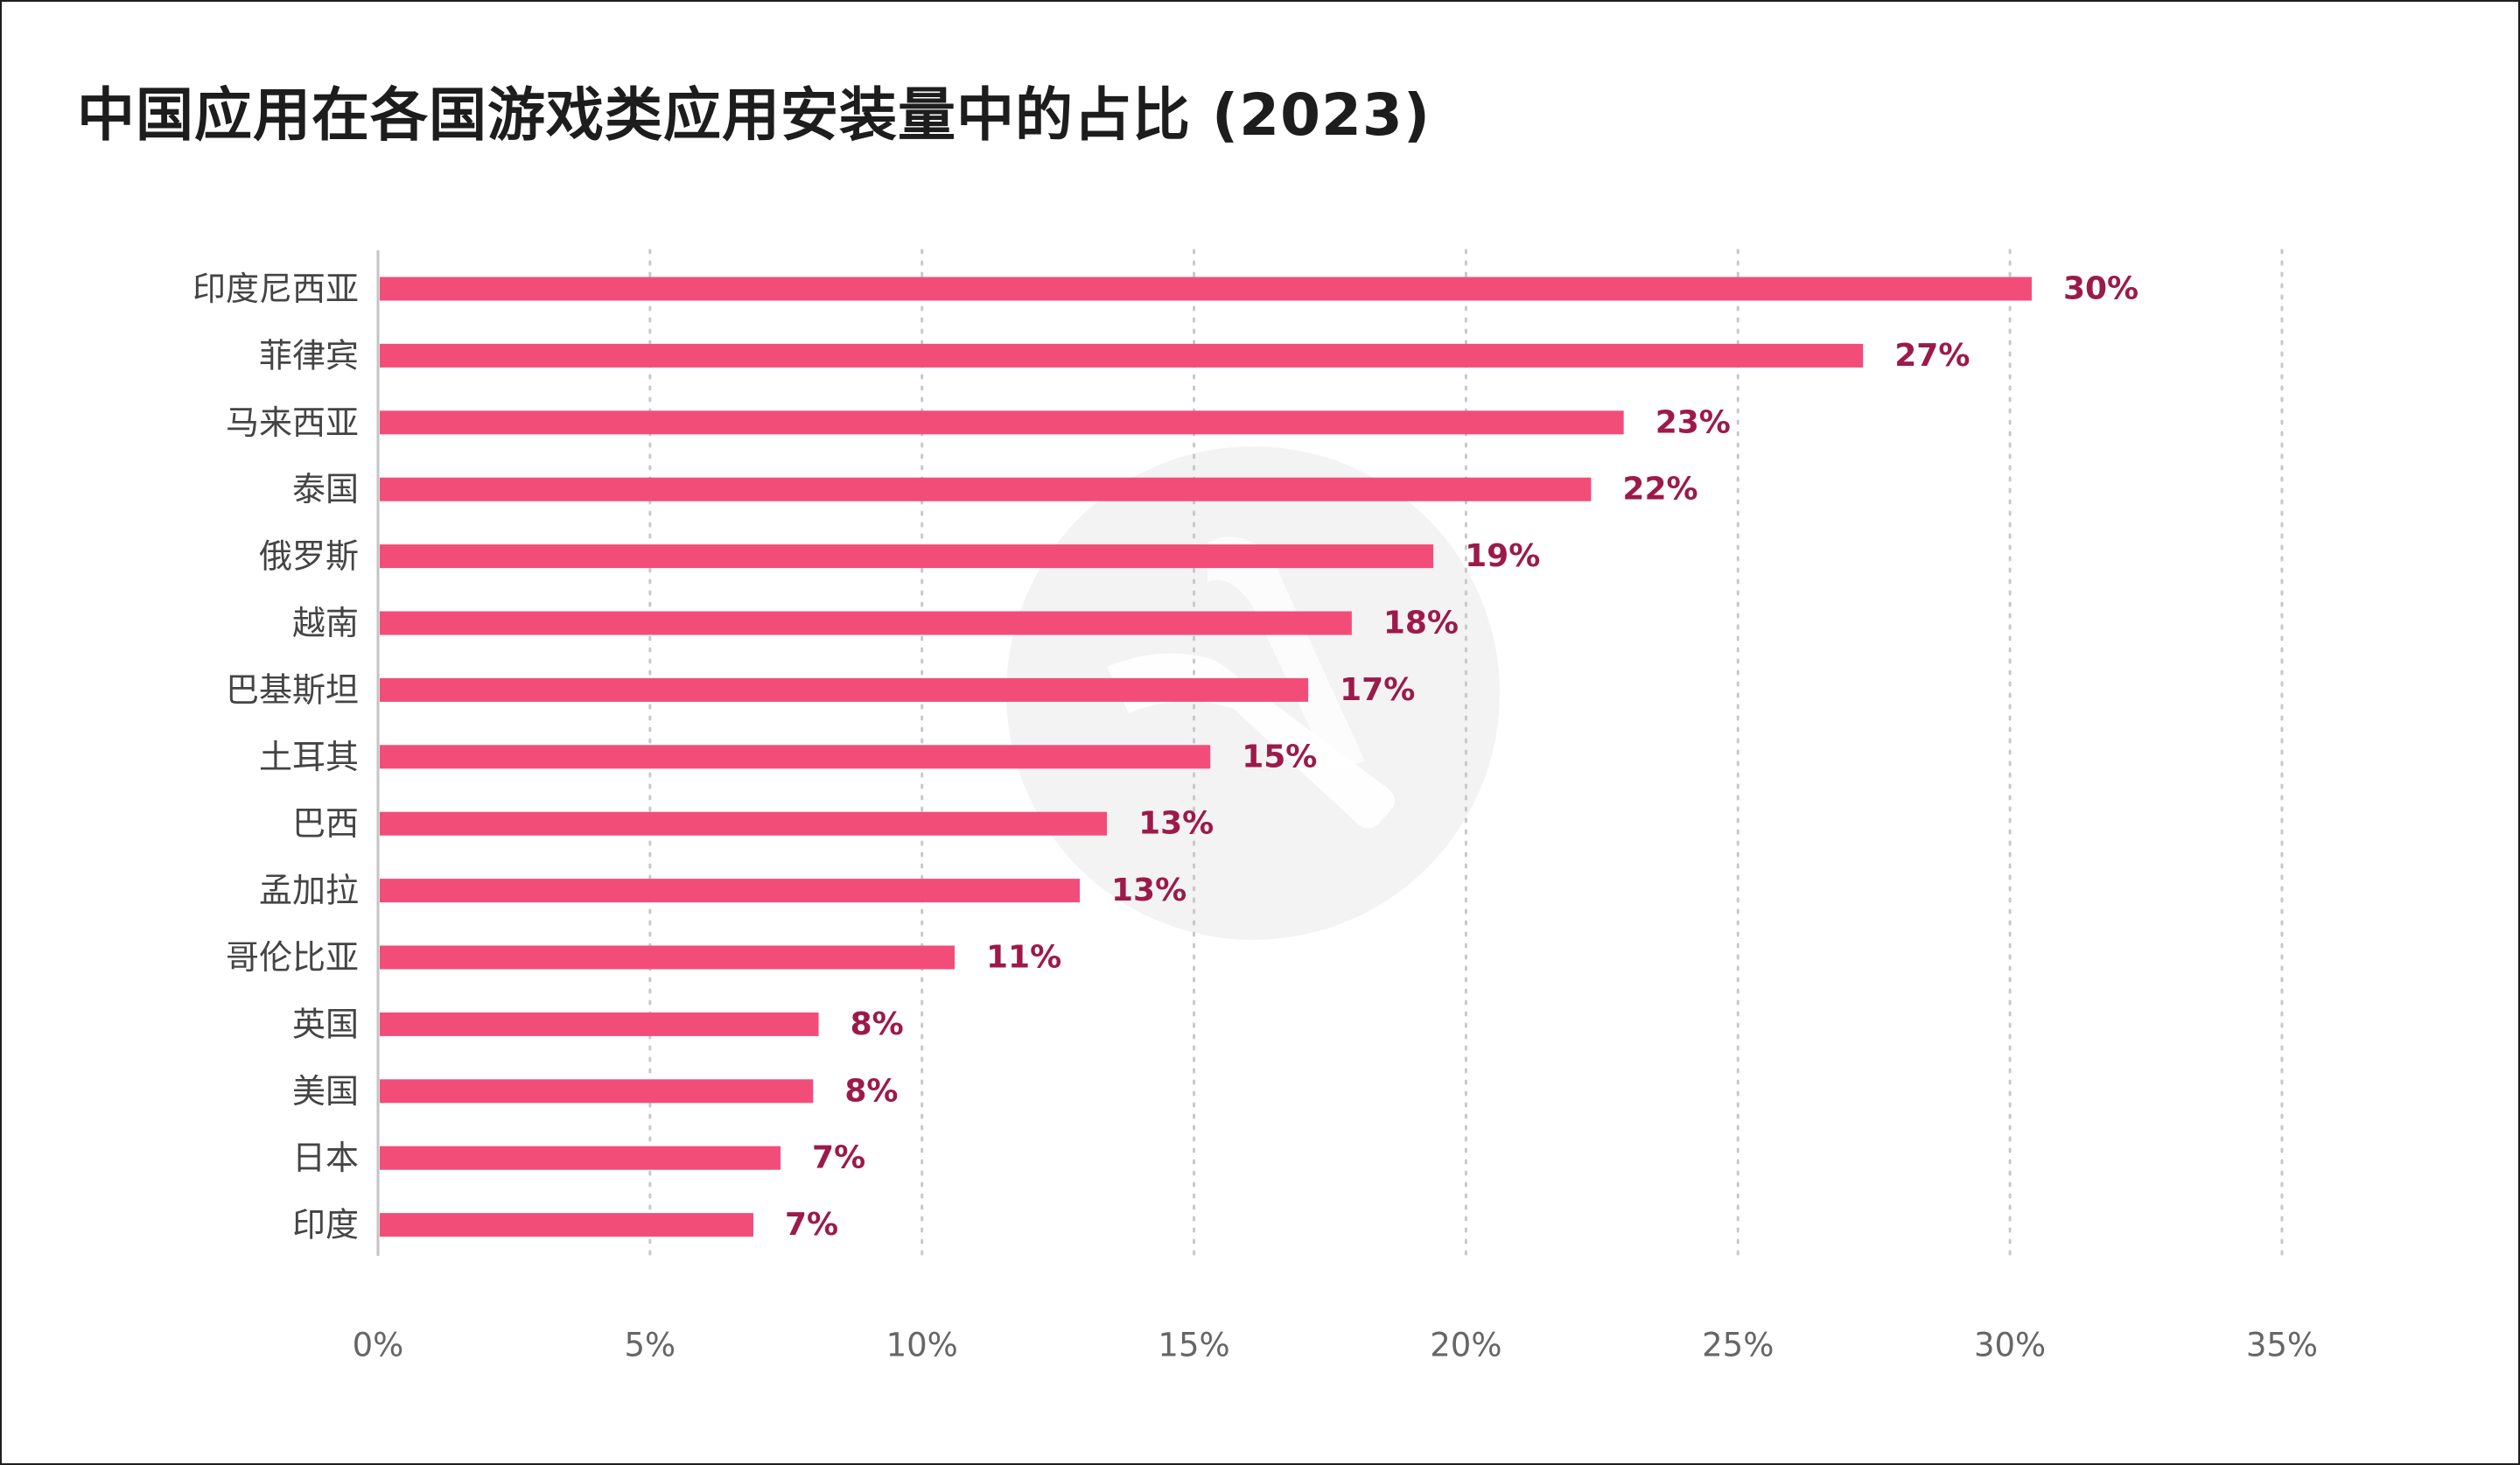  What do you see at coordinates (650, 1345) in the screenshot?
I see `x-tick-label: 5%` at bounding box center [650, 1345].